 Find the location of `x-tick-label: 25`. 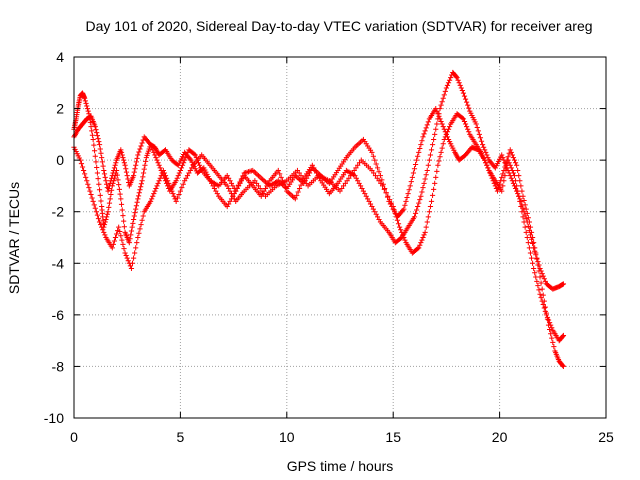

x-tick-label: 25 is located at coordinates (606, 437).